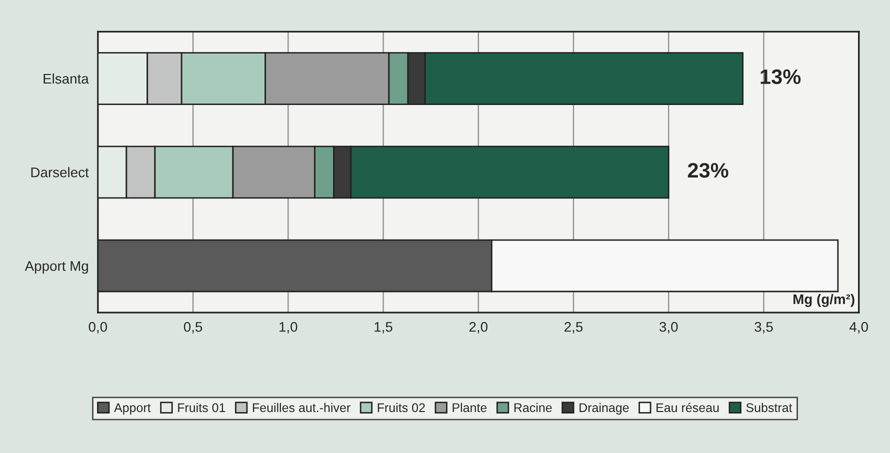 This screenshot has width=890, height=453. What do you see at coordinates (202, 407) in the screenshot?
I see `legend-label: Fruits 01` at bounding box center [202, 407].